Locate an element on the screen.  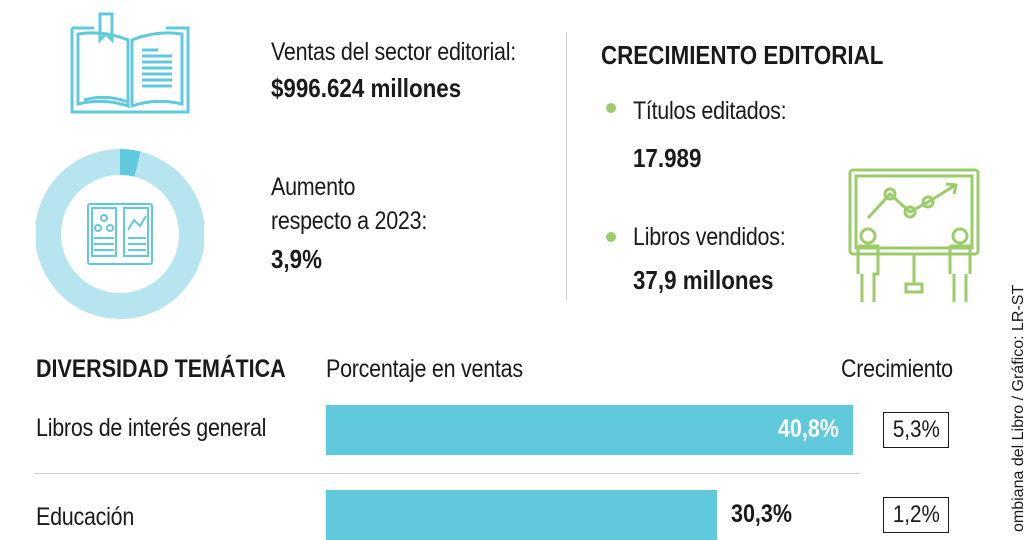
growth-value-box: 1,2% is located at coordinates (916, 515).